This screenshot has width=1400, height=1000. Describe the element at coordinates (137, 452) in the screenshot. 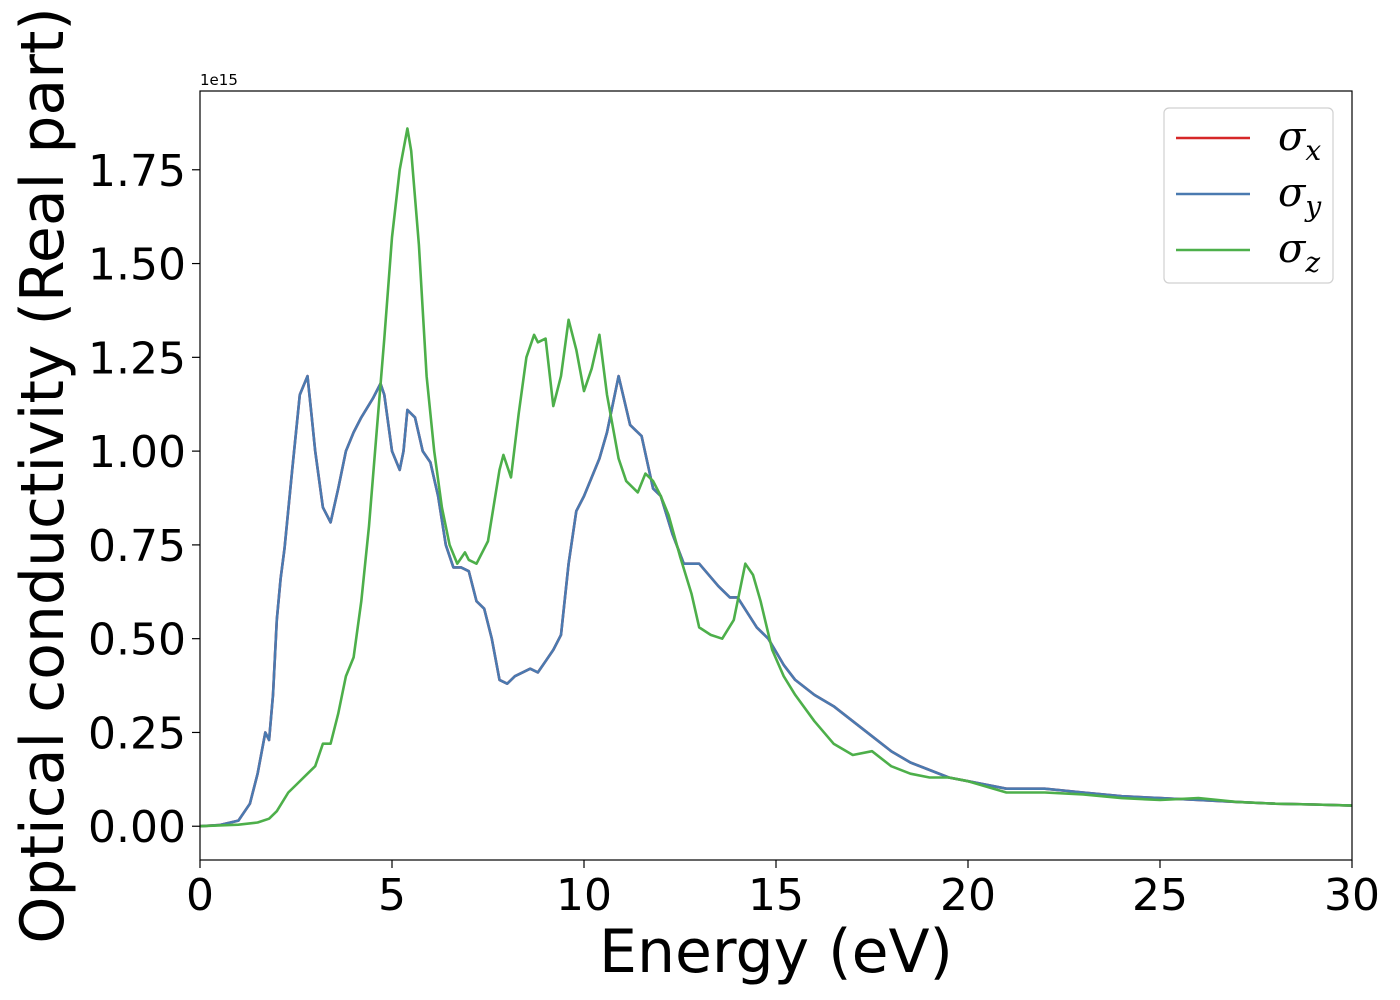

I see `y-tick-label: 1.00` at that location.